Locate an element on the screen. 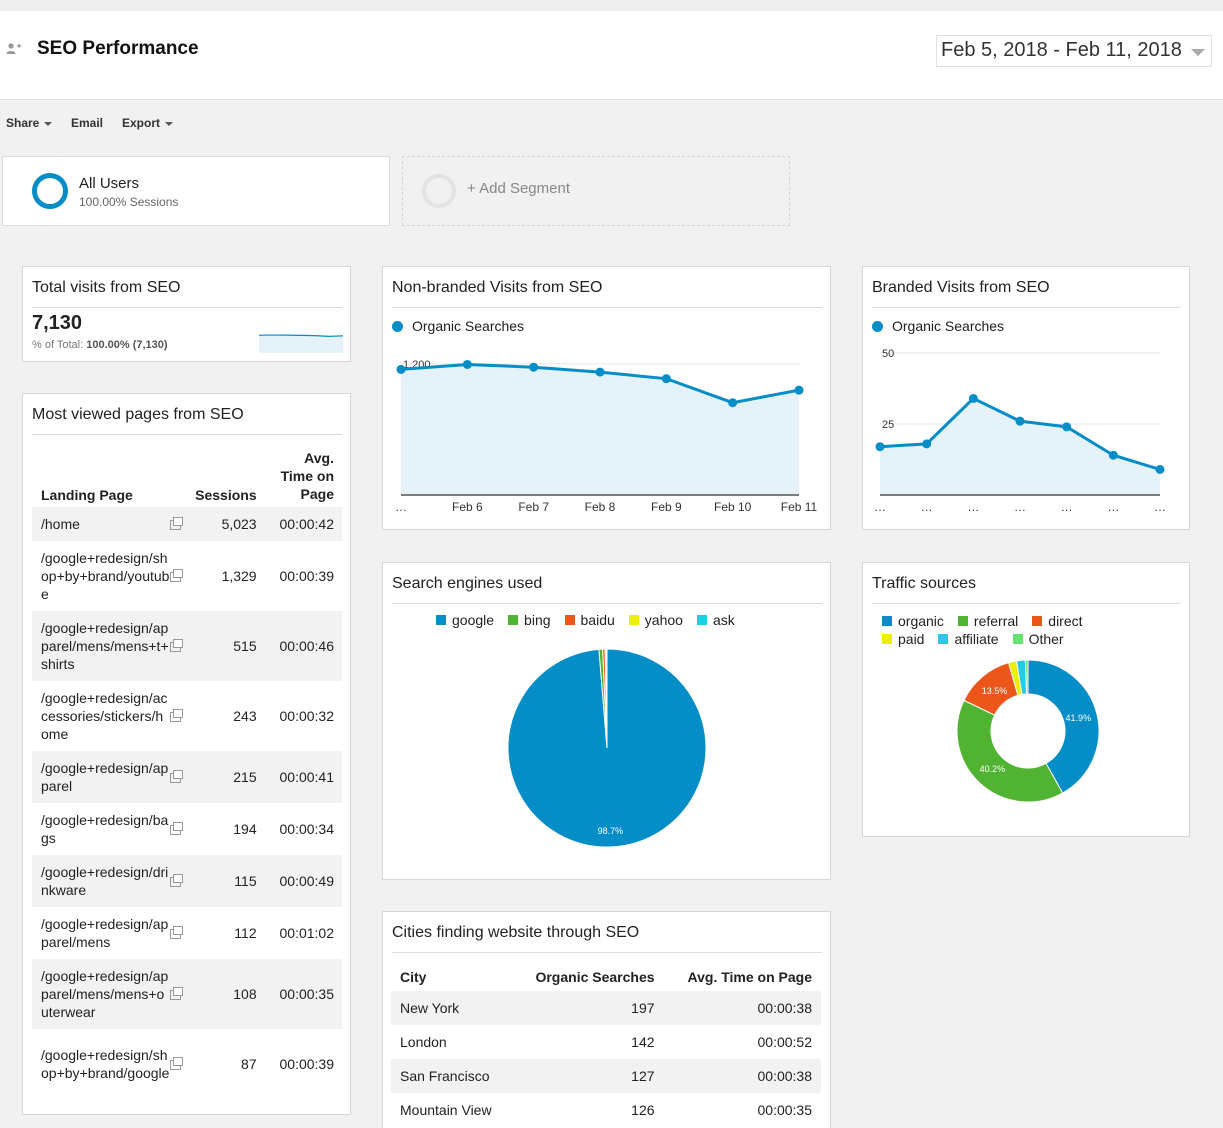  landing-page-link: /google+redesign/shop+by+brand/youtube is located at coordinates (105, 576).